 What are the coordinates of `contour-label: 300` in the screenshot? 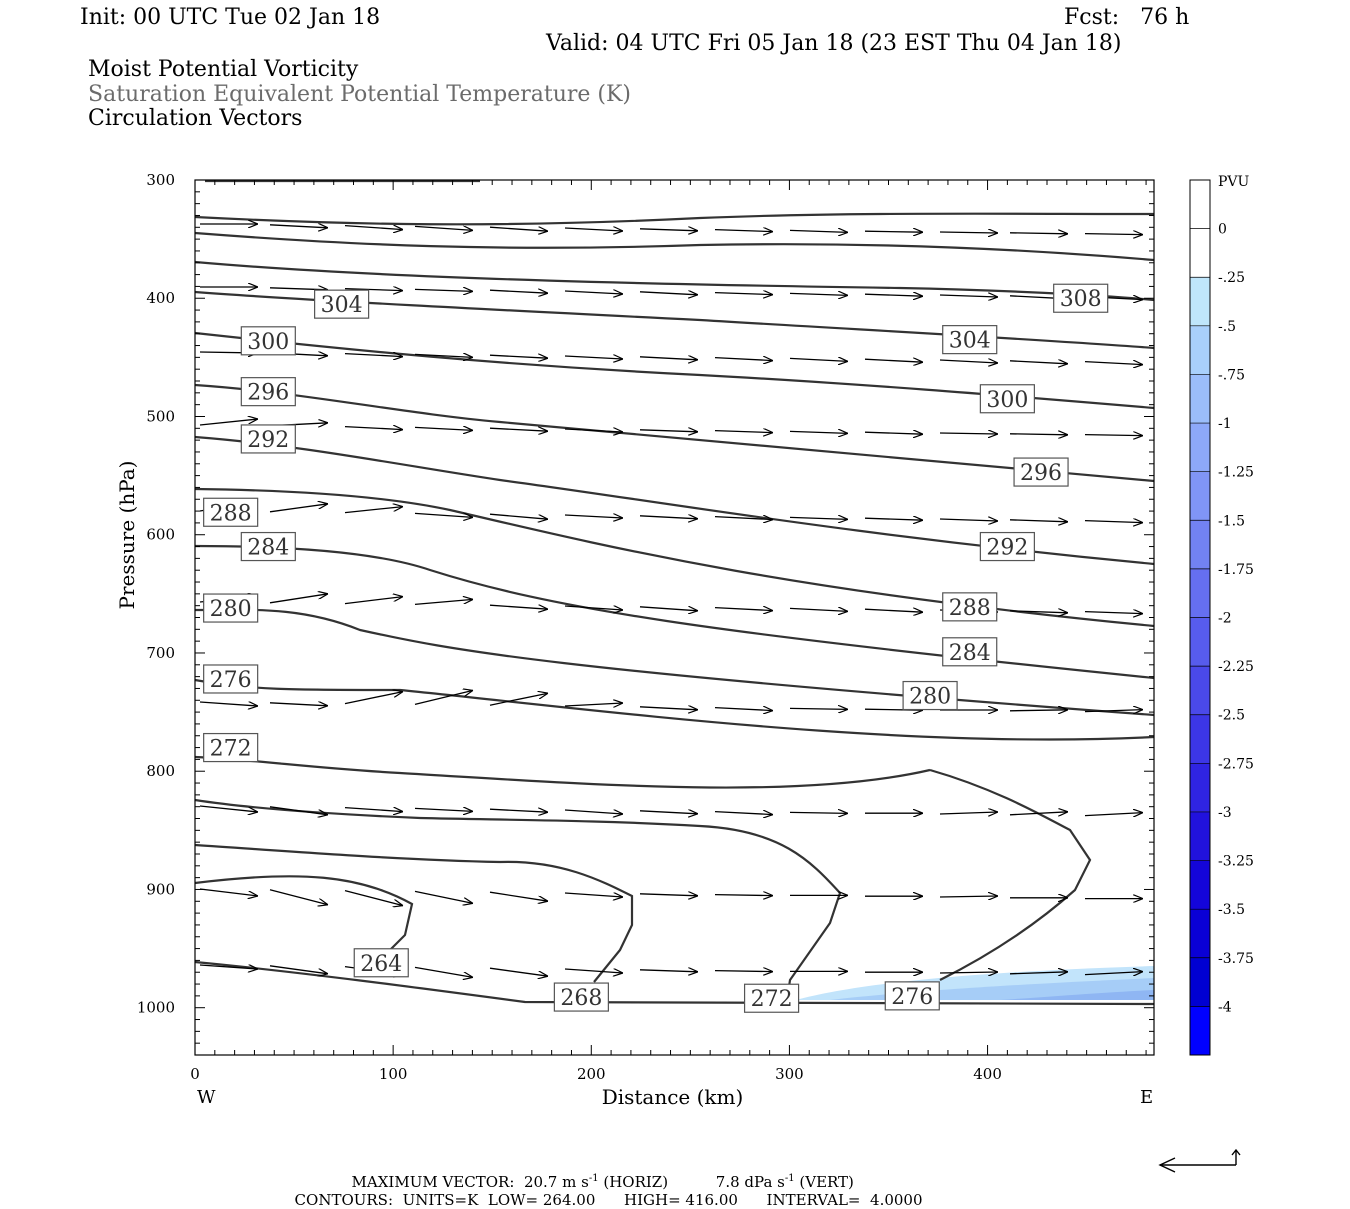 It's located at (1007, 400).